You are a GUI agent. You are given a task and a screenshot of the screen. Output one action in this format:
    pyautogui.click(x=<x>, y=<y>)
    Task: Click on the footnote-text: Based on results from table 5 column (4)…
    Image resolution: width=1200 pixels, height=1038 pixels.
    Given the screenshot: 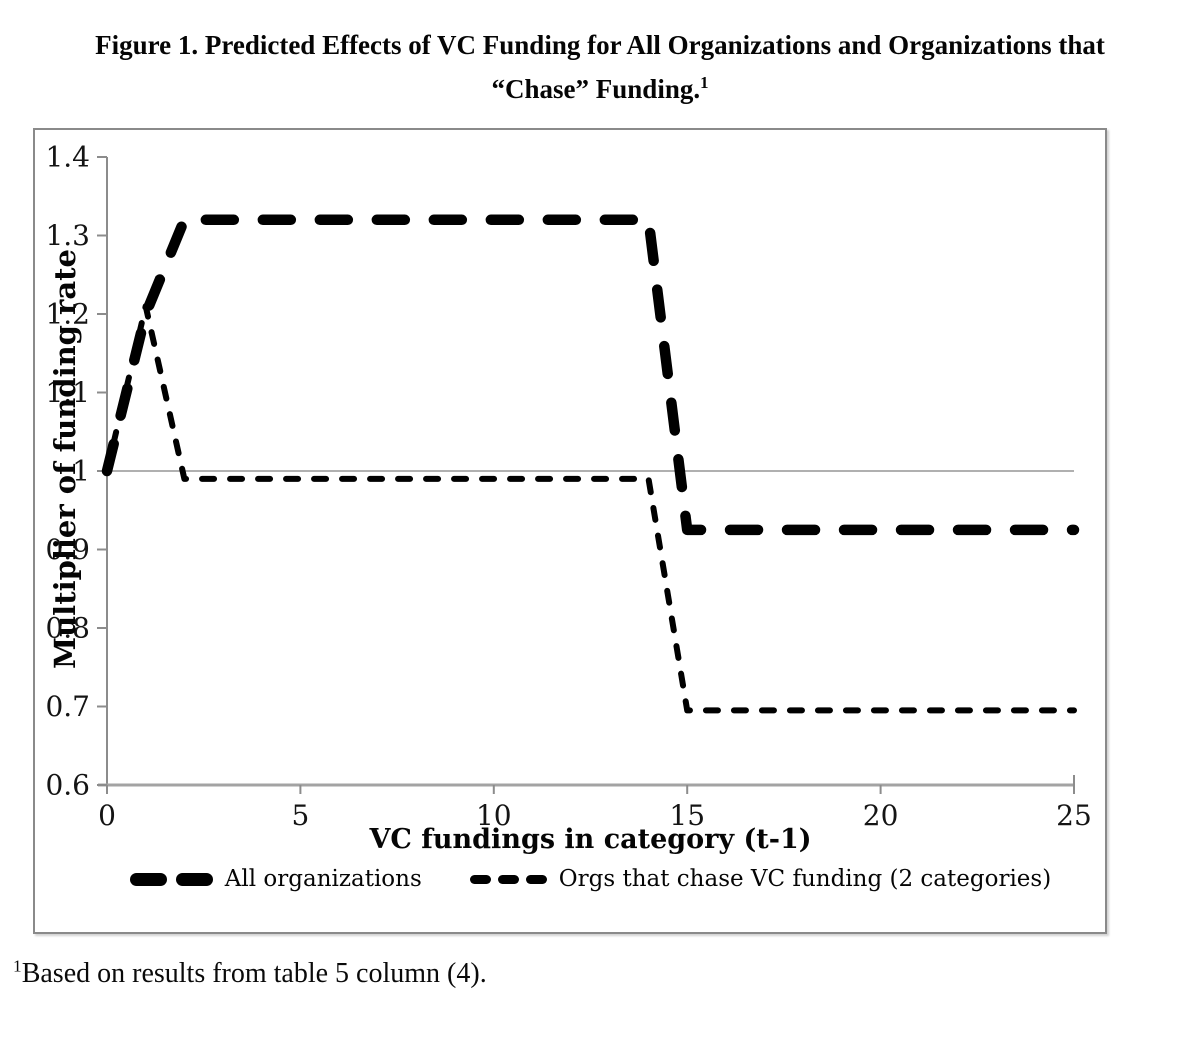 What is the action you would take?
    pyautogui.click(x=254, y=973)
    